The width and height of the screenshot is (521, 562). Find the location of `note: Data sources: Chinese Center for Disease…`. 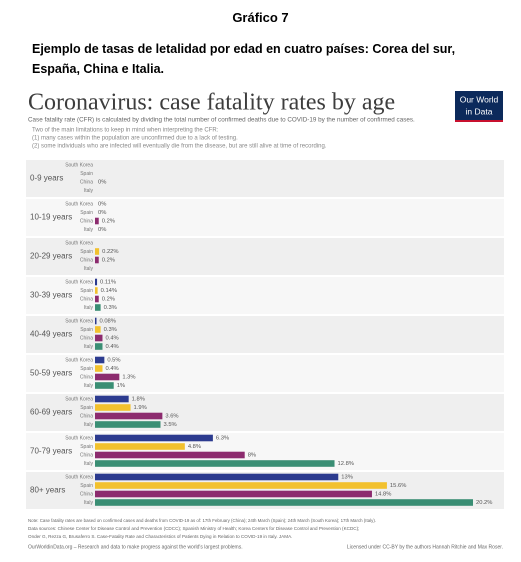

note: Data sources: Chinese Center for Disease… is located at coordinates (193, 528).